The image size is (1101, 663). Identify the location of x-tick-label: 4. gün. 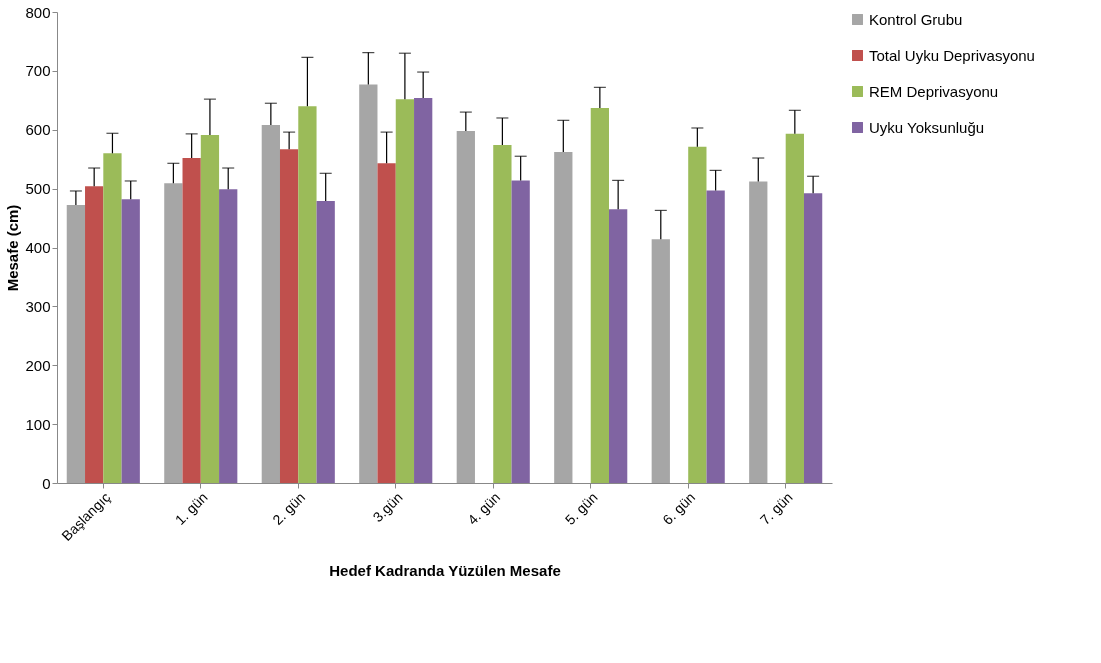
(484, 508).